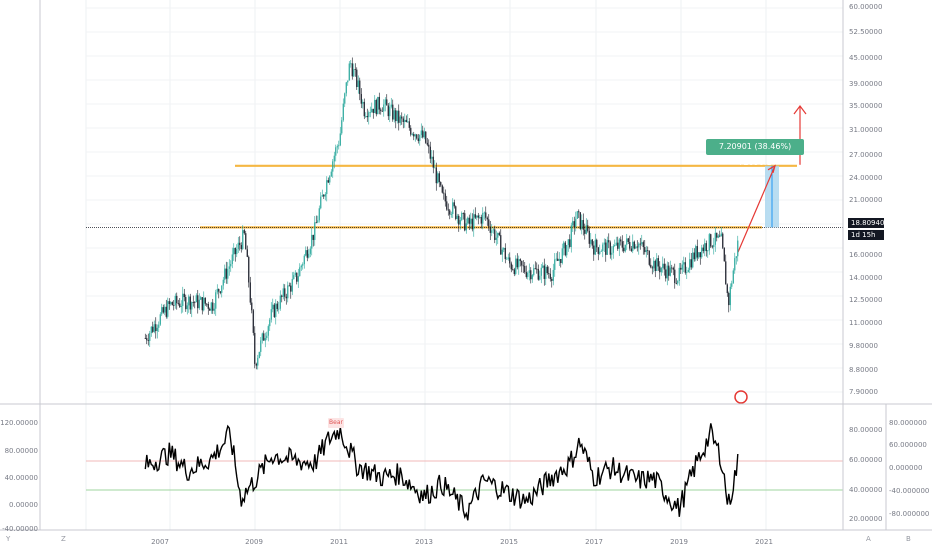 The width and height of the screenshot is (932, 555). Describe the element at coordinates (863, 346) in the screenshot. I see `price-tick-label: 9.80000` at that location.